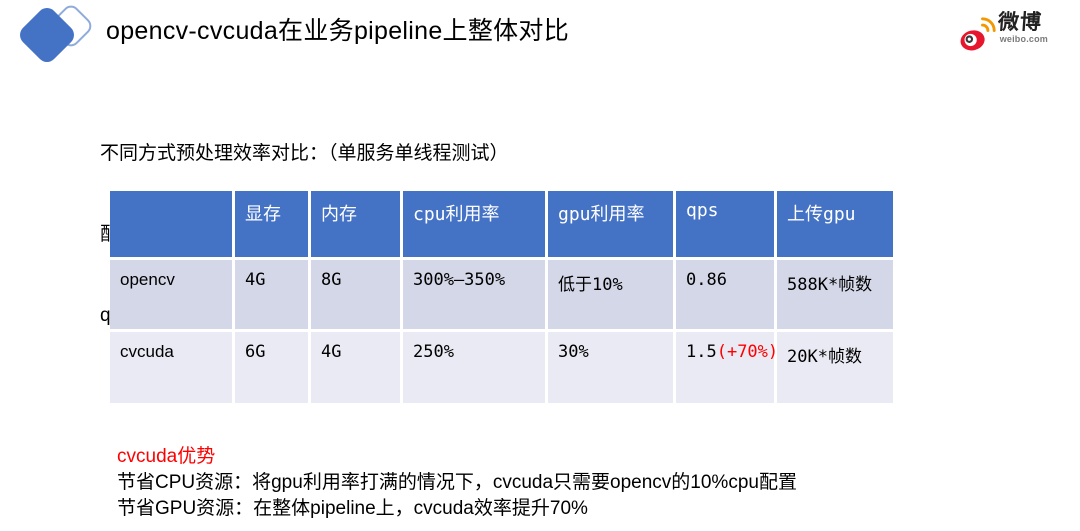 The height and width of the screenshot is (531, 1080). I want to click on weibo-brand-name: 微博, so click(1019, 22).